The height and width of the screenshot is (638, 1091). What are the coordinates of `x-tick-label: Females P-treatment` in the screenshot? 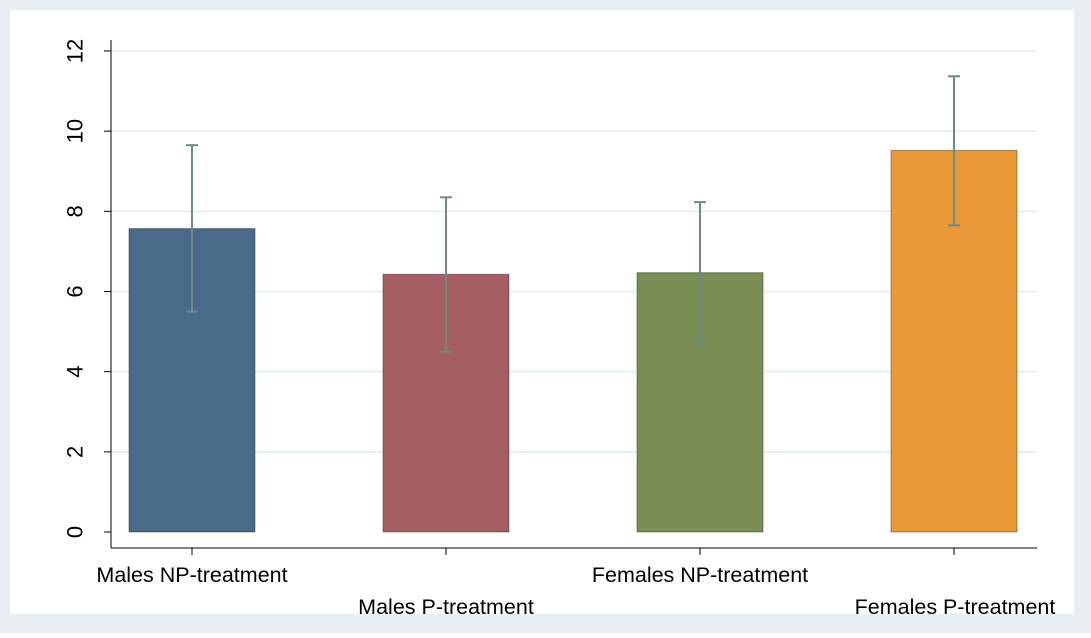 It's located at (955, 607).